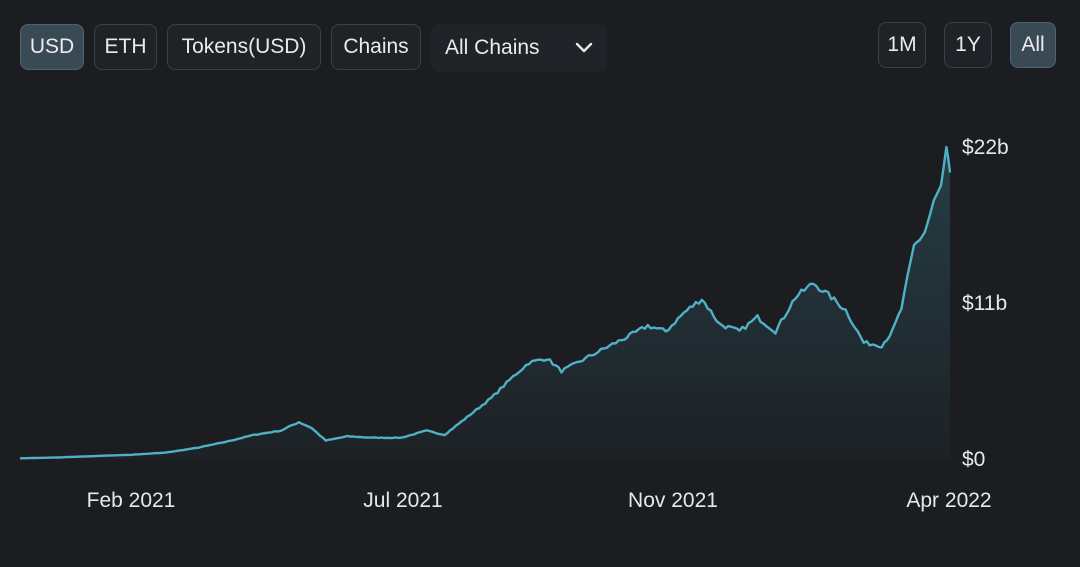  Describe the element at coordinates (1033, 45) in the screenshot. I see `range-all-button: All` at that location.